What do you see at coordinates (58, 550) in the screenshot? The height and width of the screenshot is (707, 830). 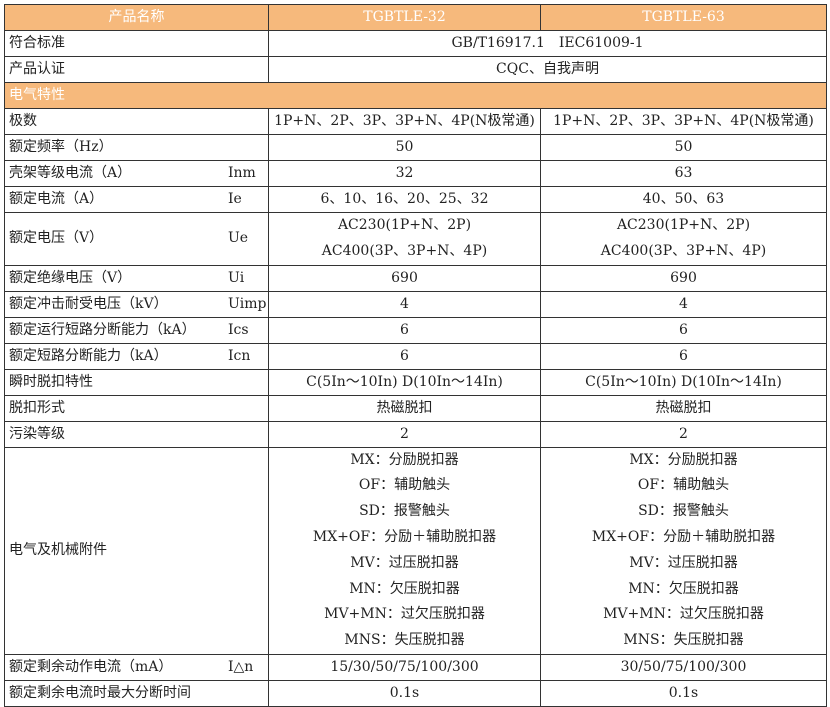 I see `spec-label: 电气及机械附件` at bounding box center [58, 550].